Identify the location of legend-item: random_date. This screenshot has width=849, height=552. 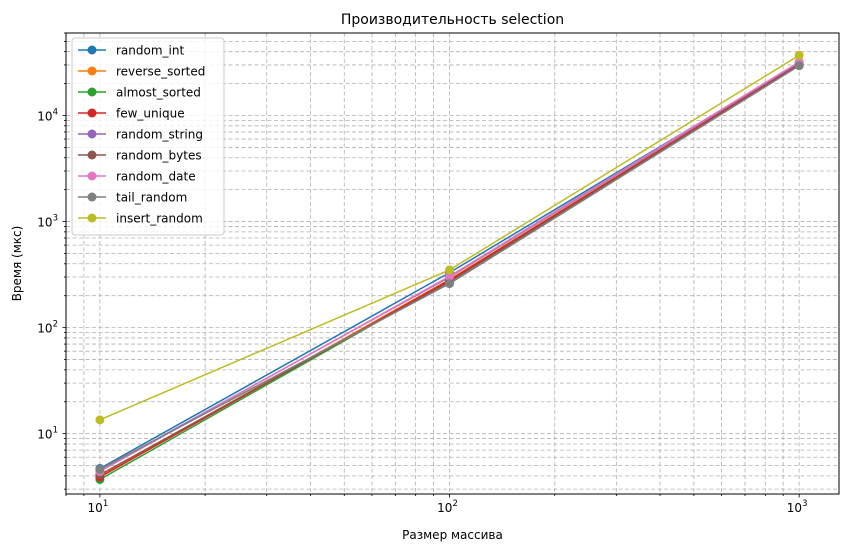
(137, 177).